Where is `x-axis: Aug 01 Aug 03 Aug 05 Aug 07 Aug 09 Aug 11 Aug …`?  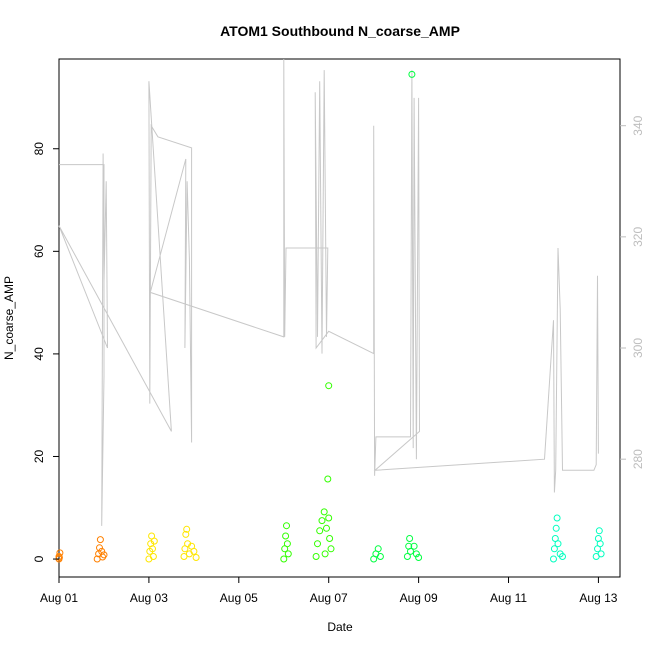 x-axis: Aug 01 Aug 03 Aug 05 Aug 07 Aug 09 Aug 11 Aug … is located at coordinates (329, 591).